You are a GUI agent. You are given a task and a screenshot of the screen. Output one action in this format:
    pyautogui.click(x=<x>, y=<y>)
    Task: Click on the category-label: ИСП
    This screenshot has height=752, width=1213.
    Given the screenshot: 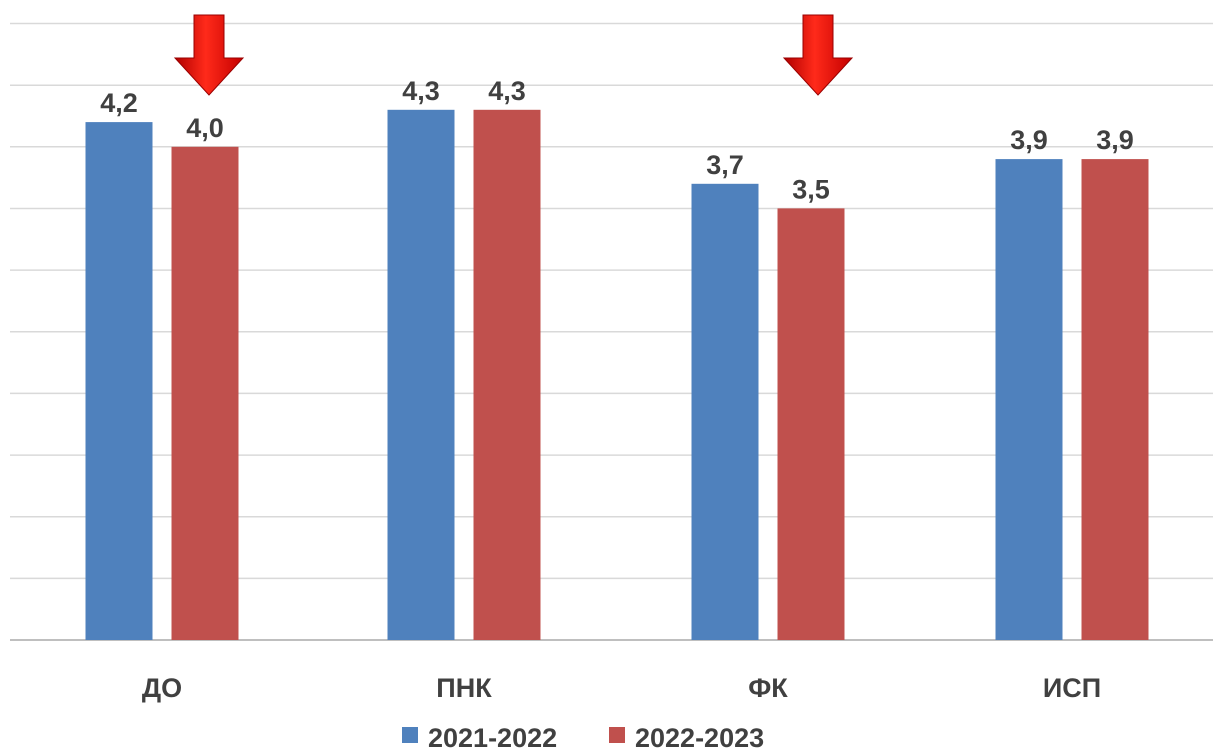 What is the action you would take?
    pyautogui.click(x=1072, y=688)
    